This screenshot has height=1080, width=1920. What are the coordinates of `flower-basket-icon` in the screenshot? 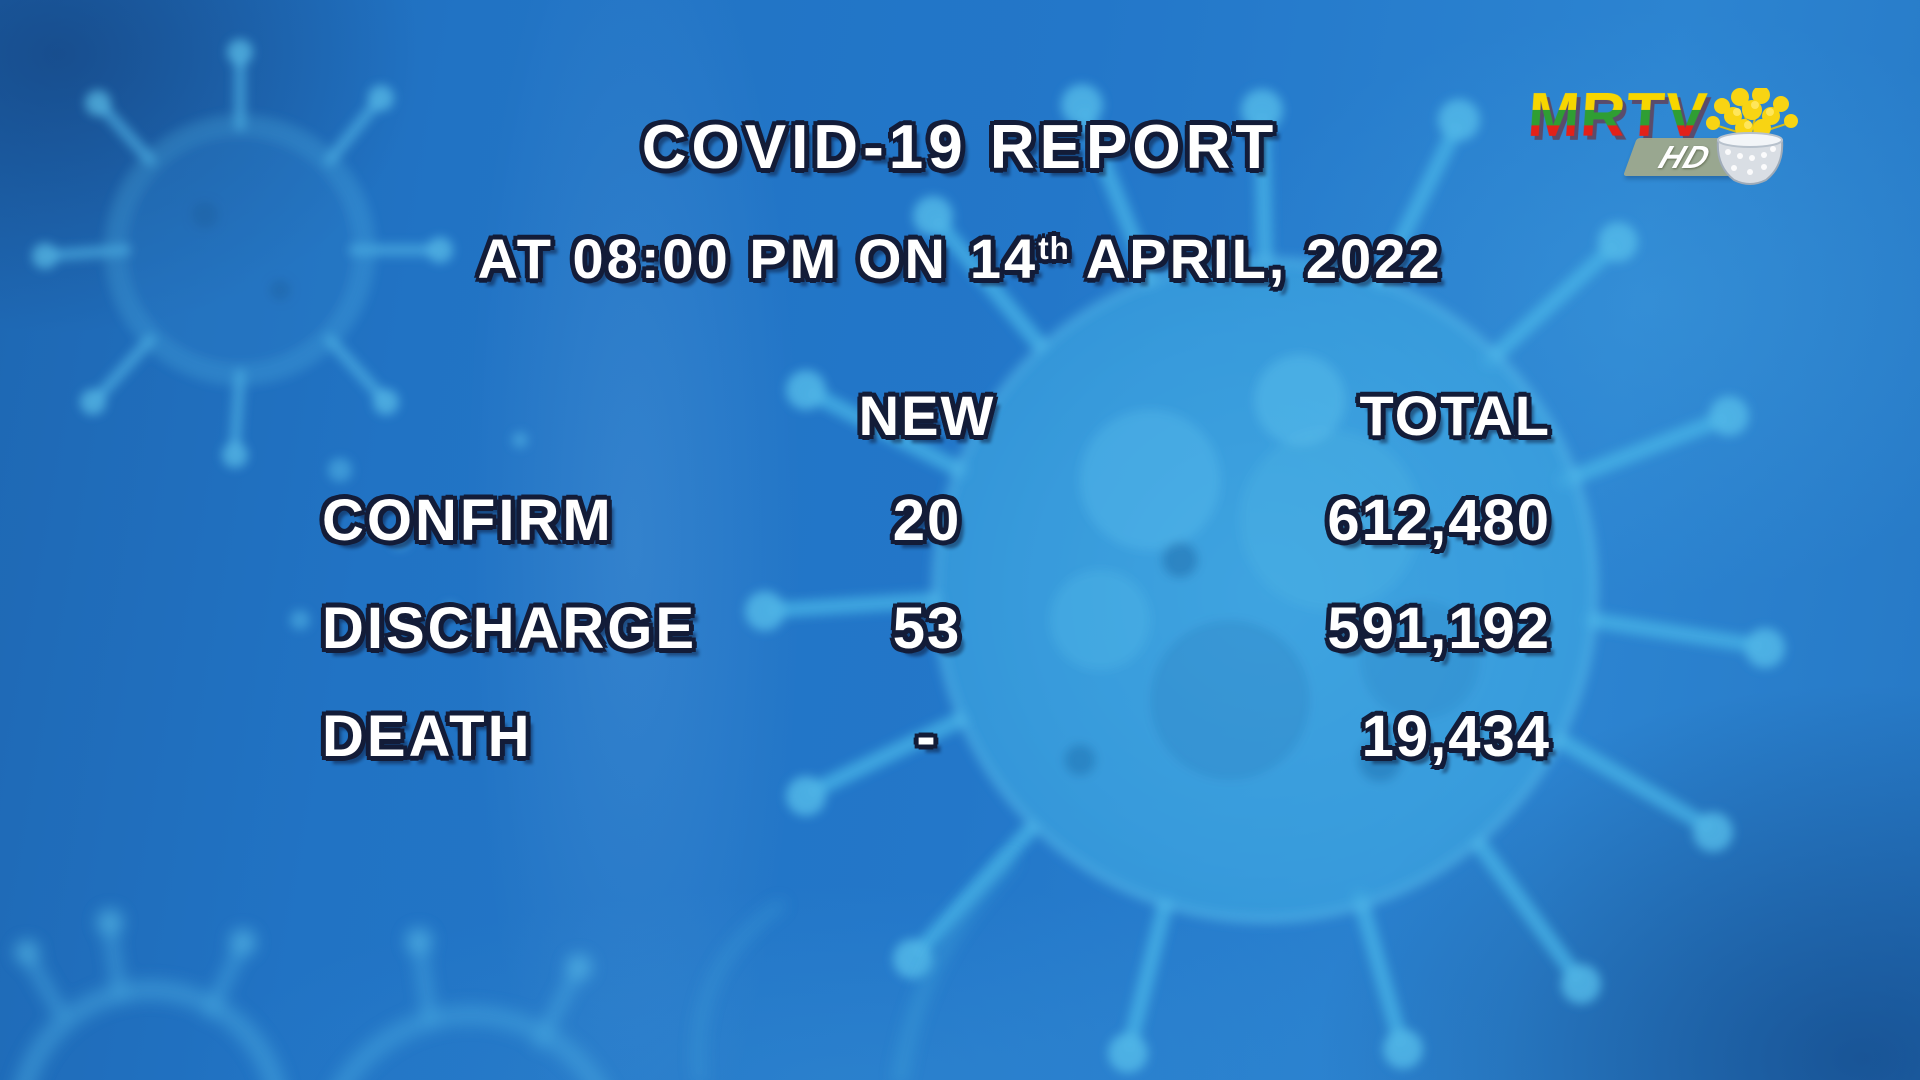 It's located at (1752, 136).